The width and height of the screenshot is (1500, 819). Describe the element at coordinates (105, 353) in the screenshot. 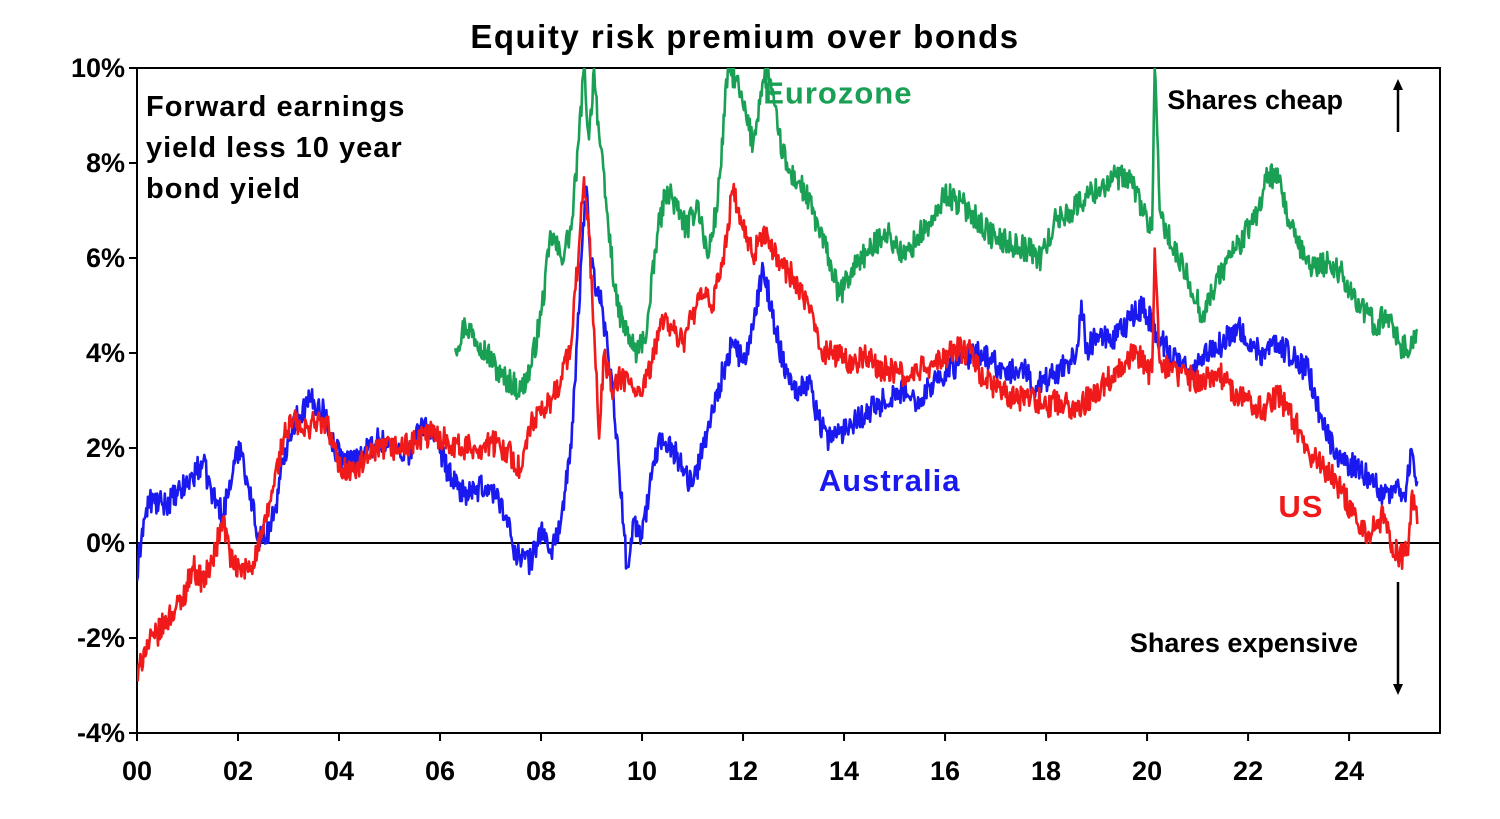

I see `y-tick-label: 4%` at that location.